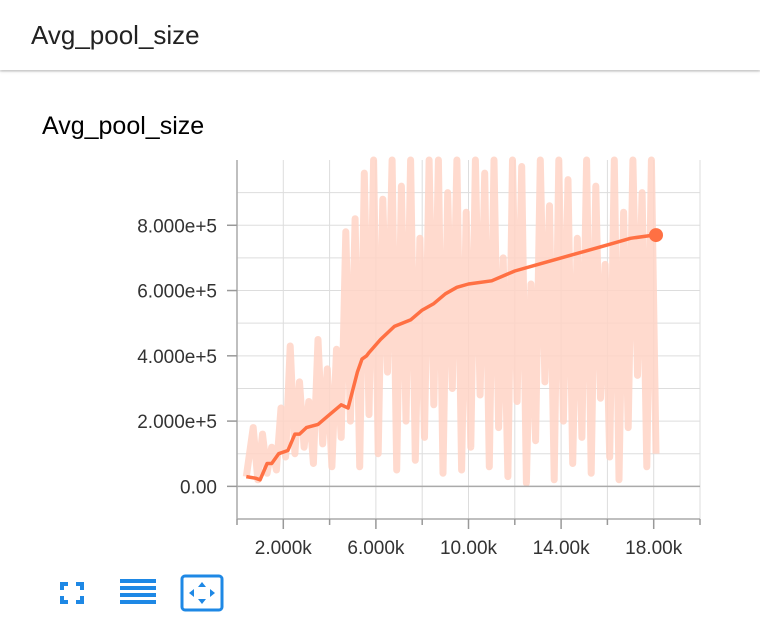  I want to click on y-tick-label: 2.000e+5, so click(177, 422).